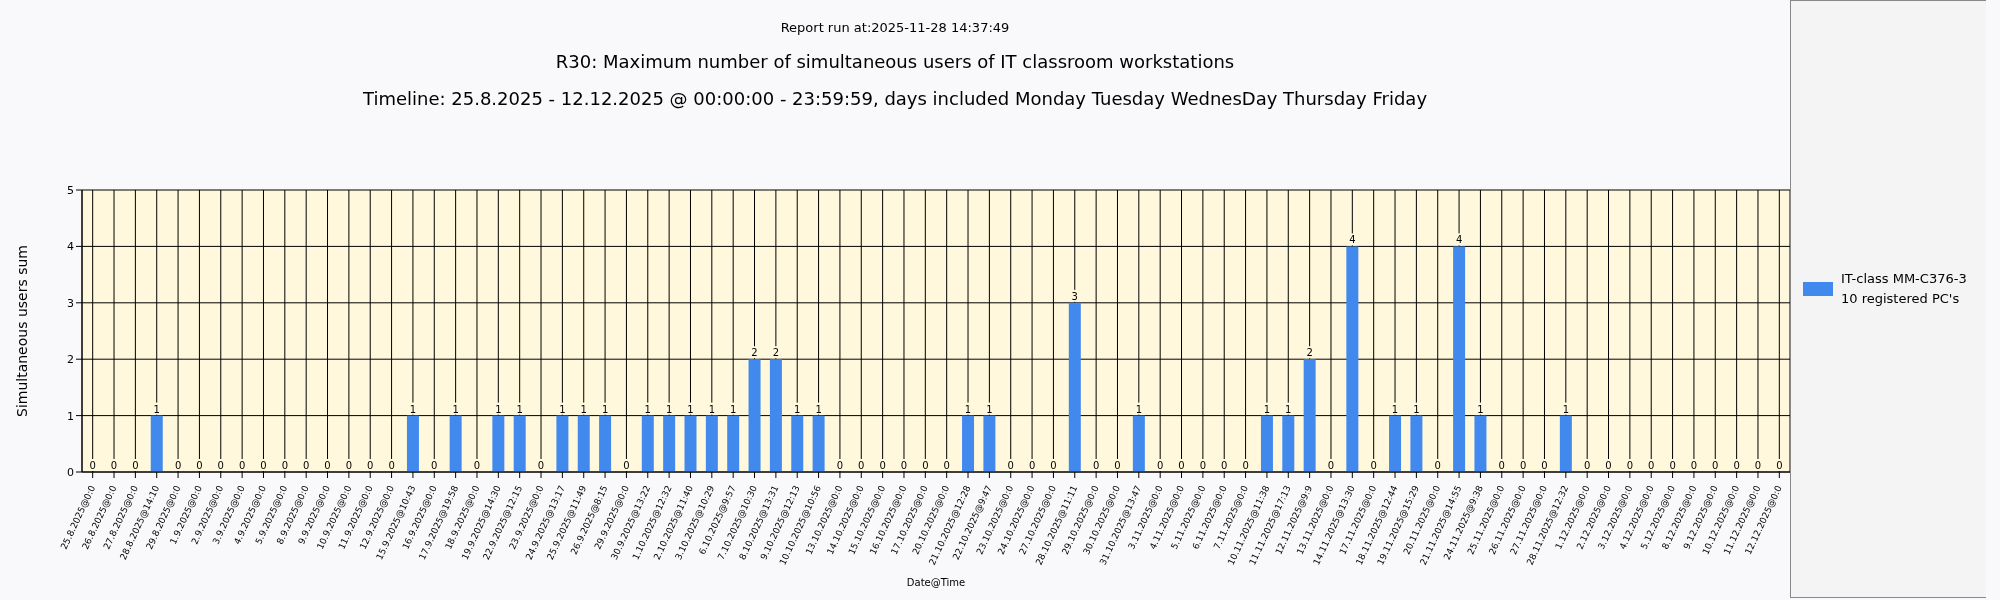  I want to click on y-tick-label: 1, so click(70, 416).